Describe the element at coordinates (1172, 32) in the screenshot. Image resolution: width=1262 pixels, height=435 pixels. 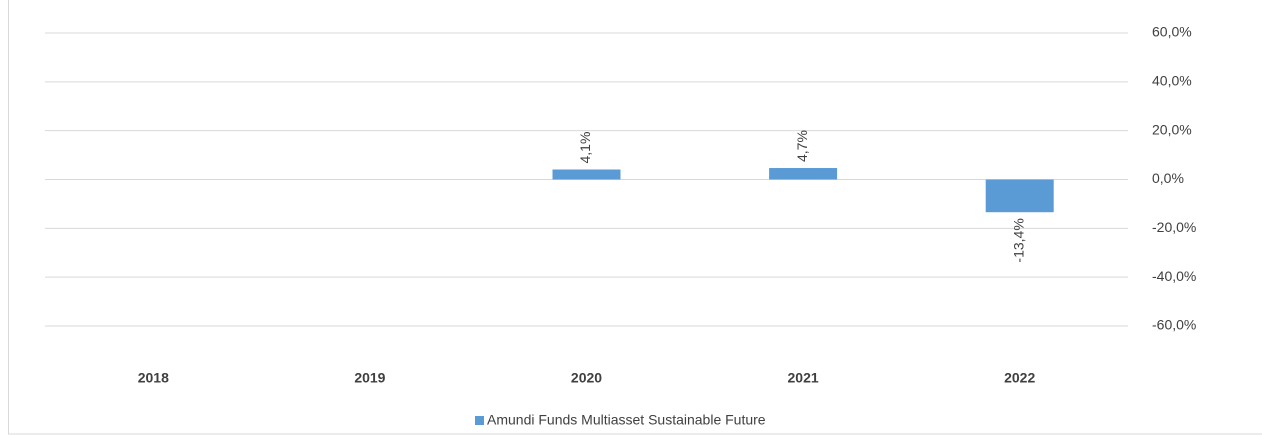
I see `y-tick-label: 60,0%` at that location.